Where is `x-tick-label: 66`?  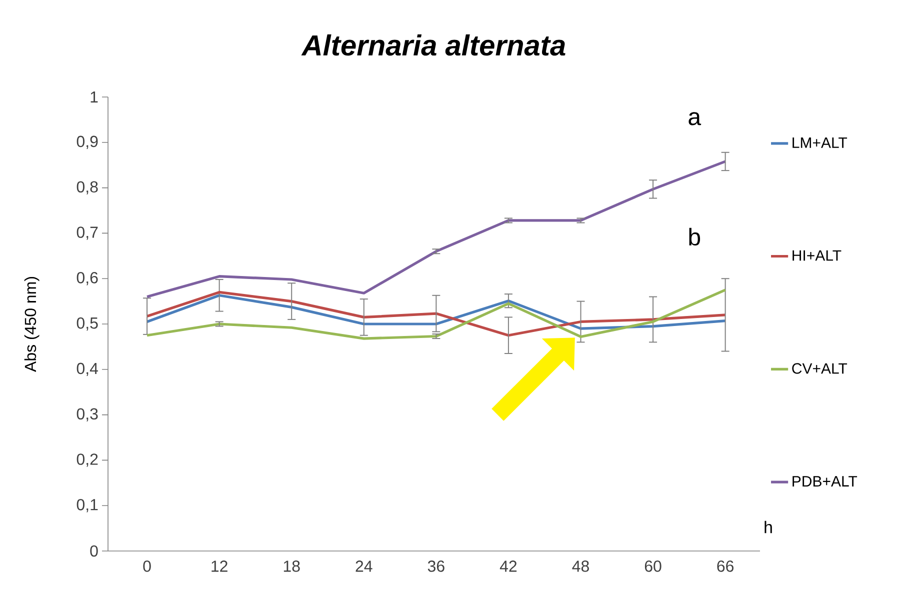 x-tick-label: 66 is located at coordinates (725, 566).